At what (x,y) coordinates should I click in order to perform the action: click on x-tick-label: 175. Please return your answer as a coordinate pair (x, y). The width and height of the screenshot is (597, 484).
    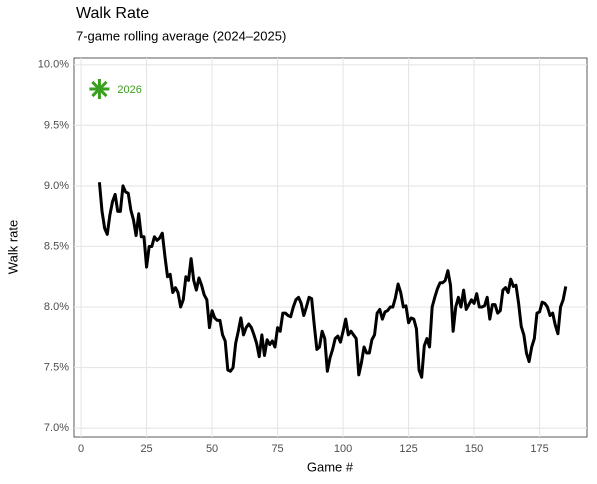
    Looking at the image, I should click on (539, 449).